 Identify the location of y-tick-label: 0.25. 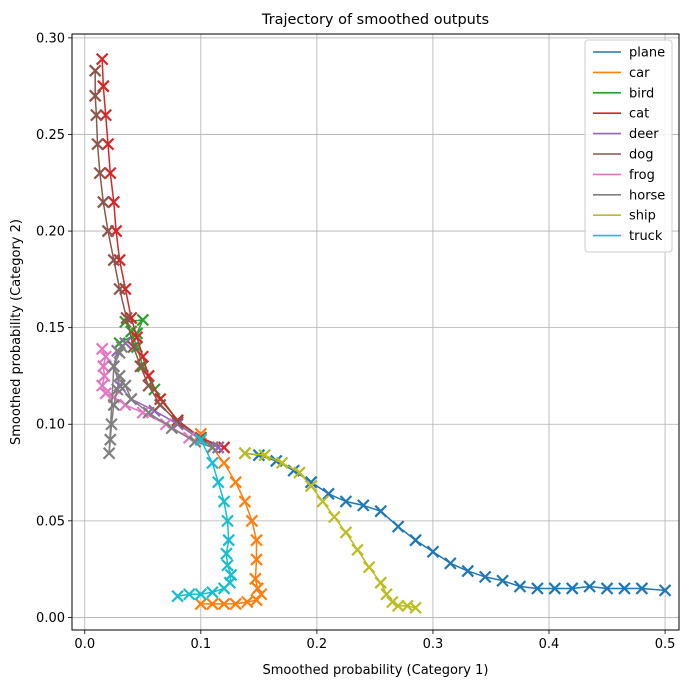
(50, 135).